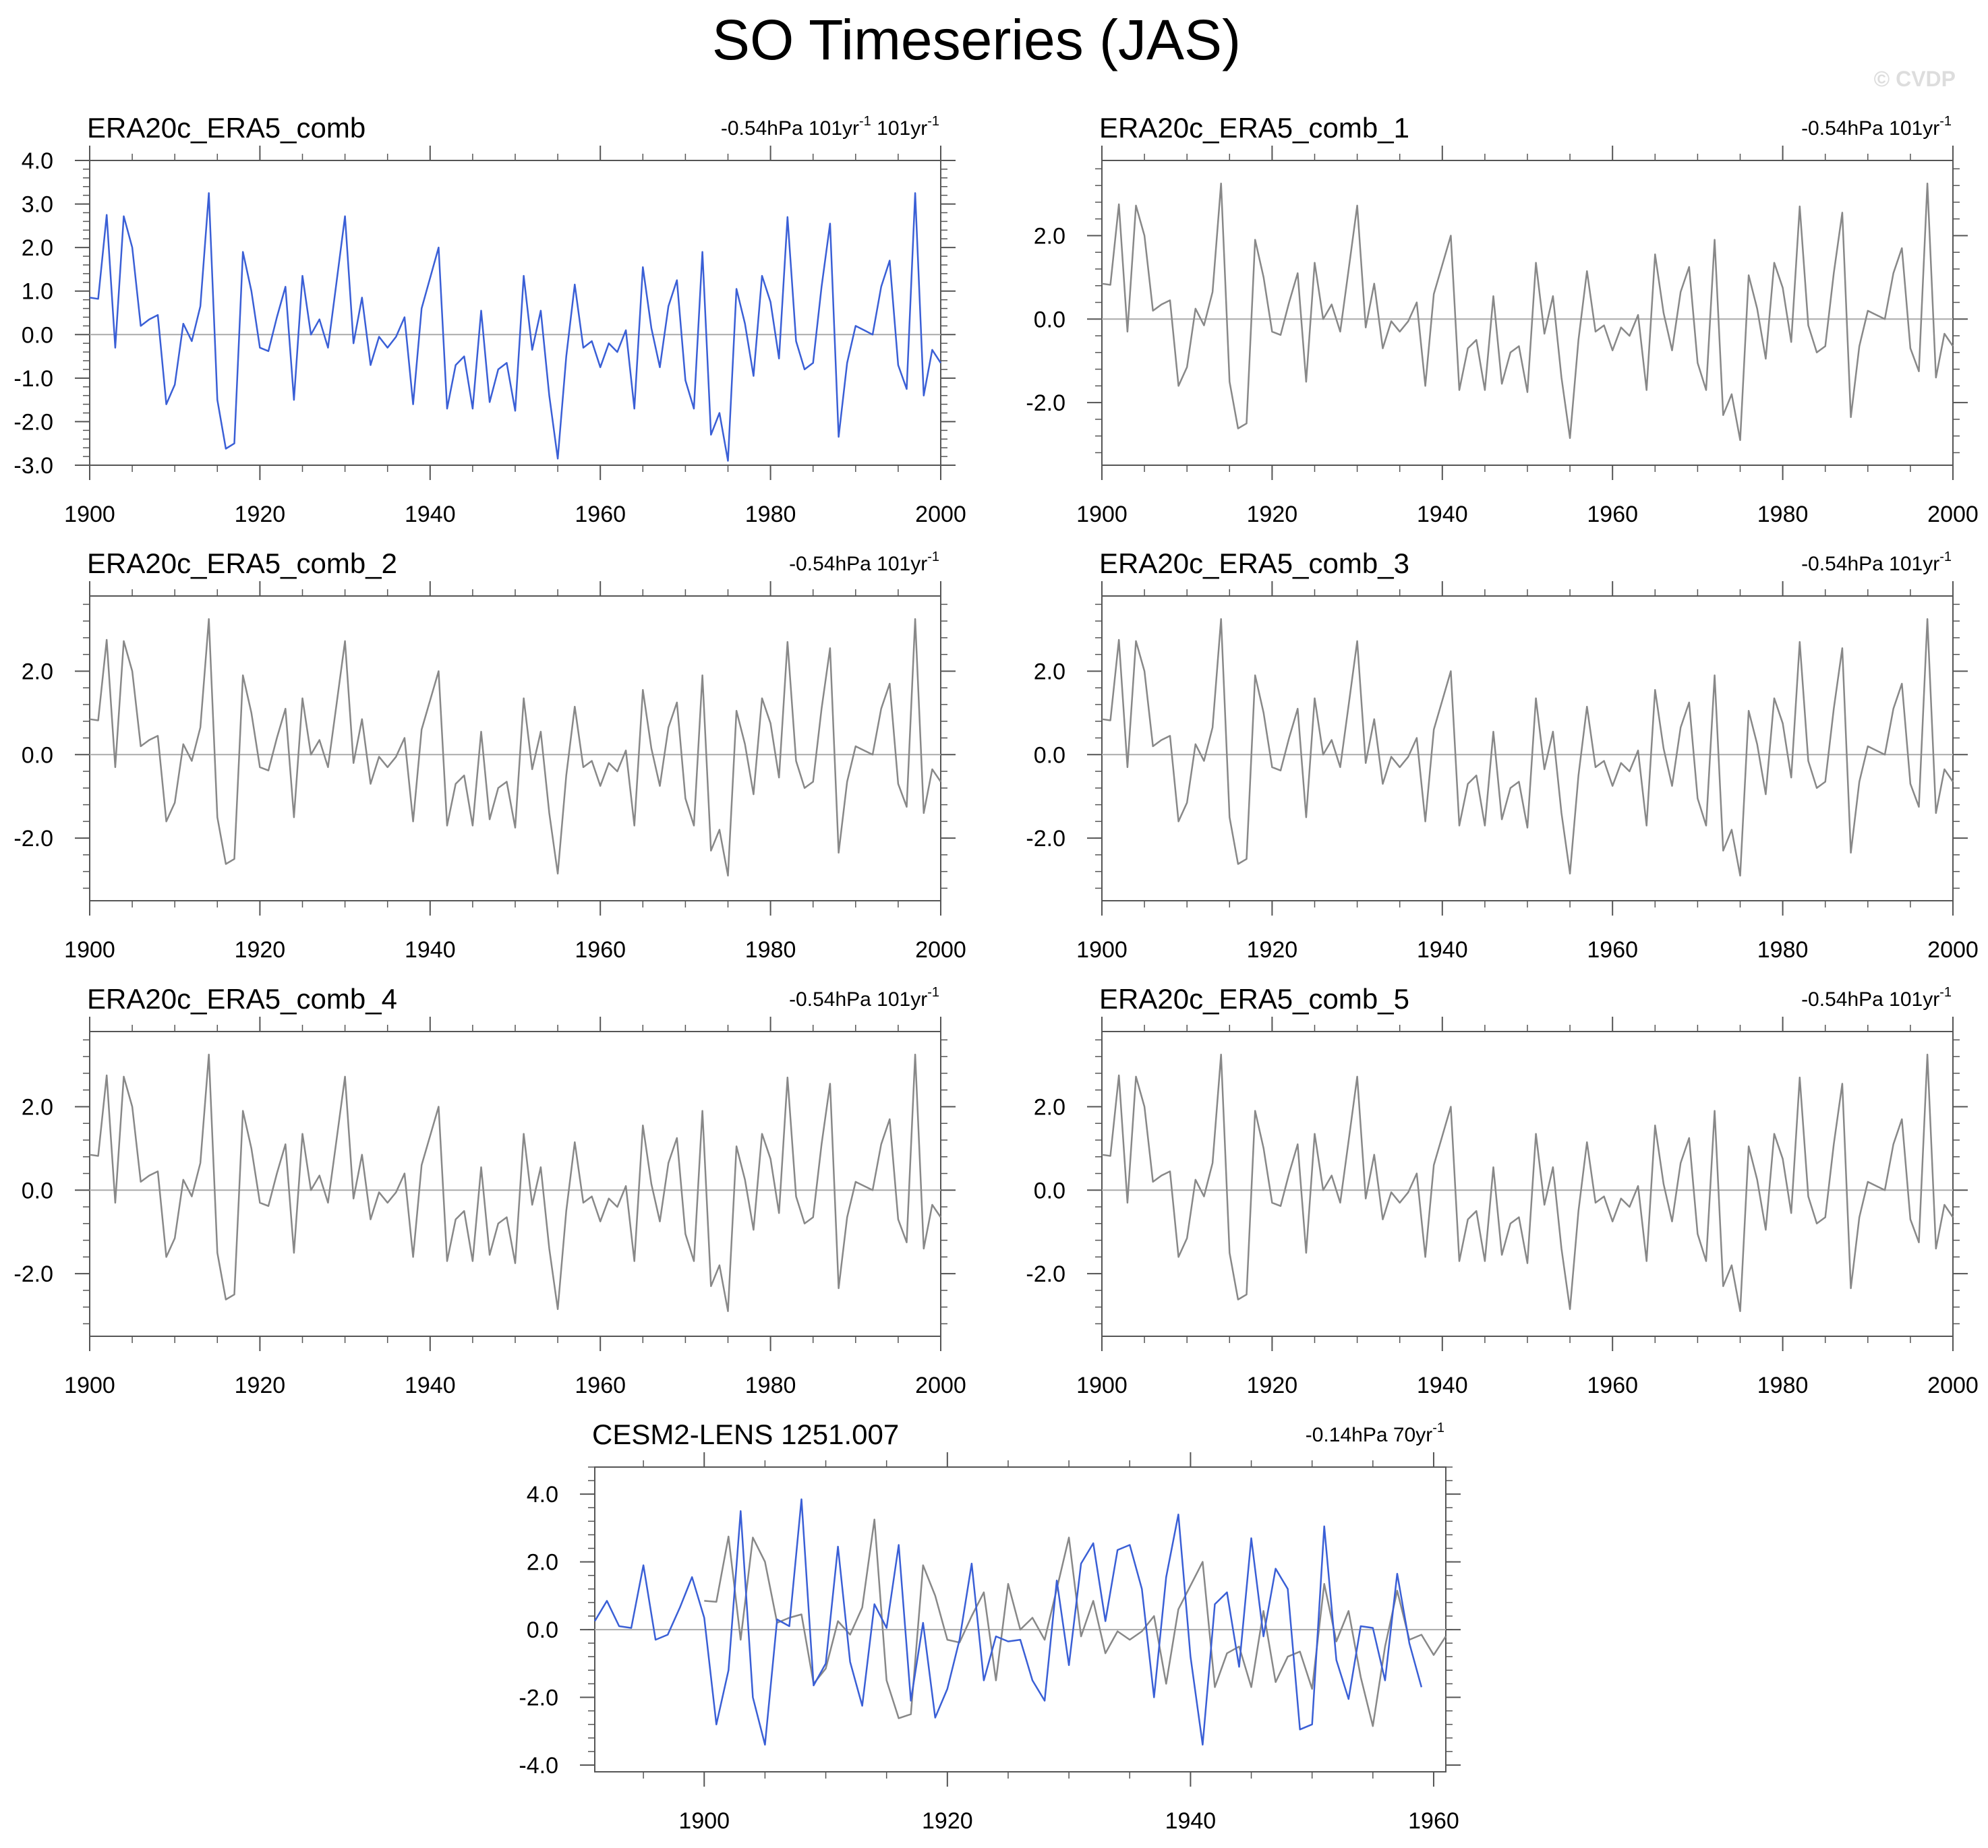 This screenshot has width=1988, height=1848. Describe the element at coordinates (37, 205) in the screenshot. I see `y-tick-label: 3.0` at that location.